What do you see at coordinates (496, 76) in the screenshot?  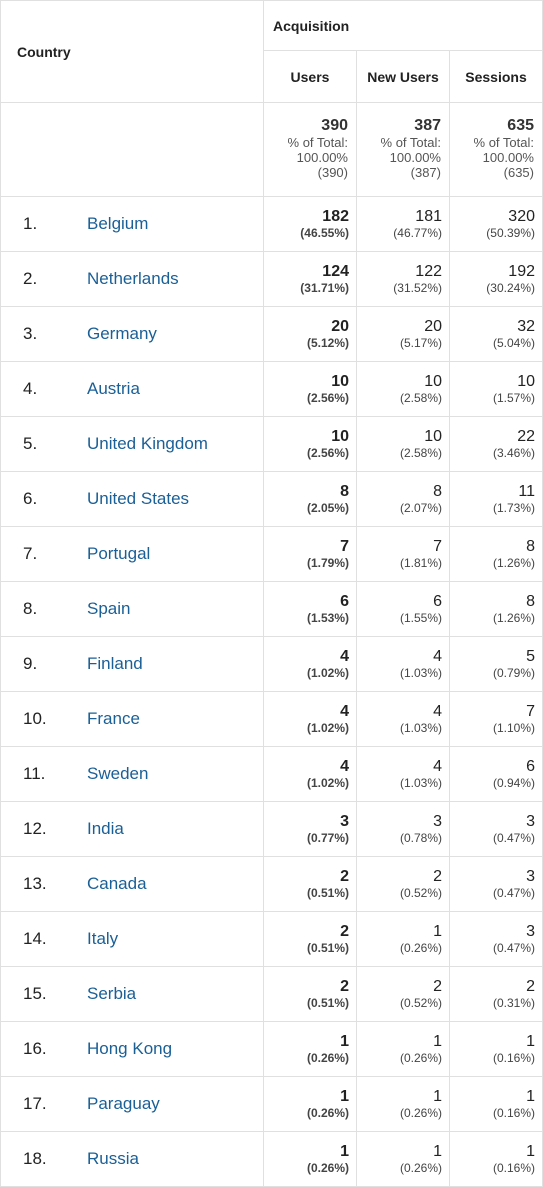 I see `sessions-column-header: Sessions` at bounding box center [496, 76].